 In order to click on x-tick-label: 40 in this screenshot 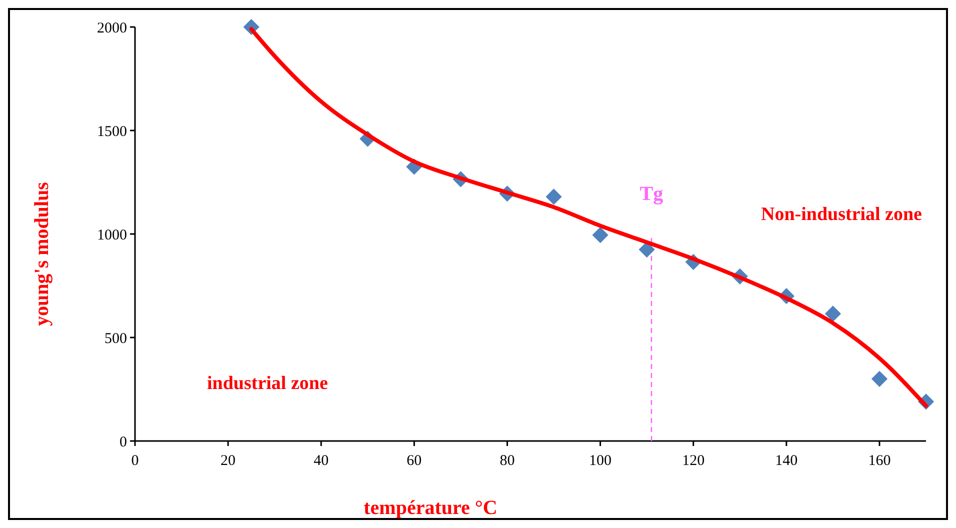, I will do `click(321, 461)`.